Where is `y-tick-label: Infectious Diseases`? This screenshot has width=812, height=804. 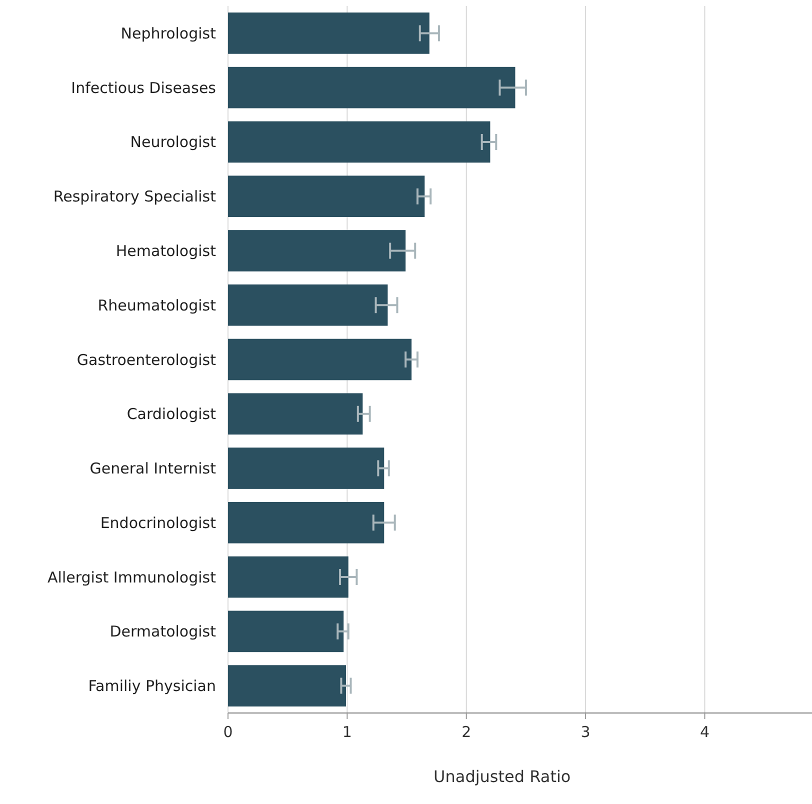 y-tick-label: Infectious Diseases is located at coordinates (143, 87).